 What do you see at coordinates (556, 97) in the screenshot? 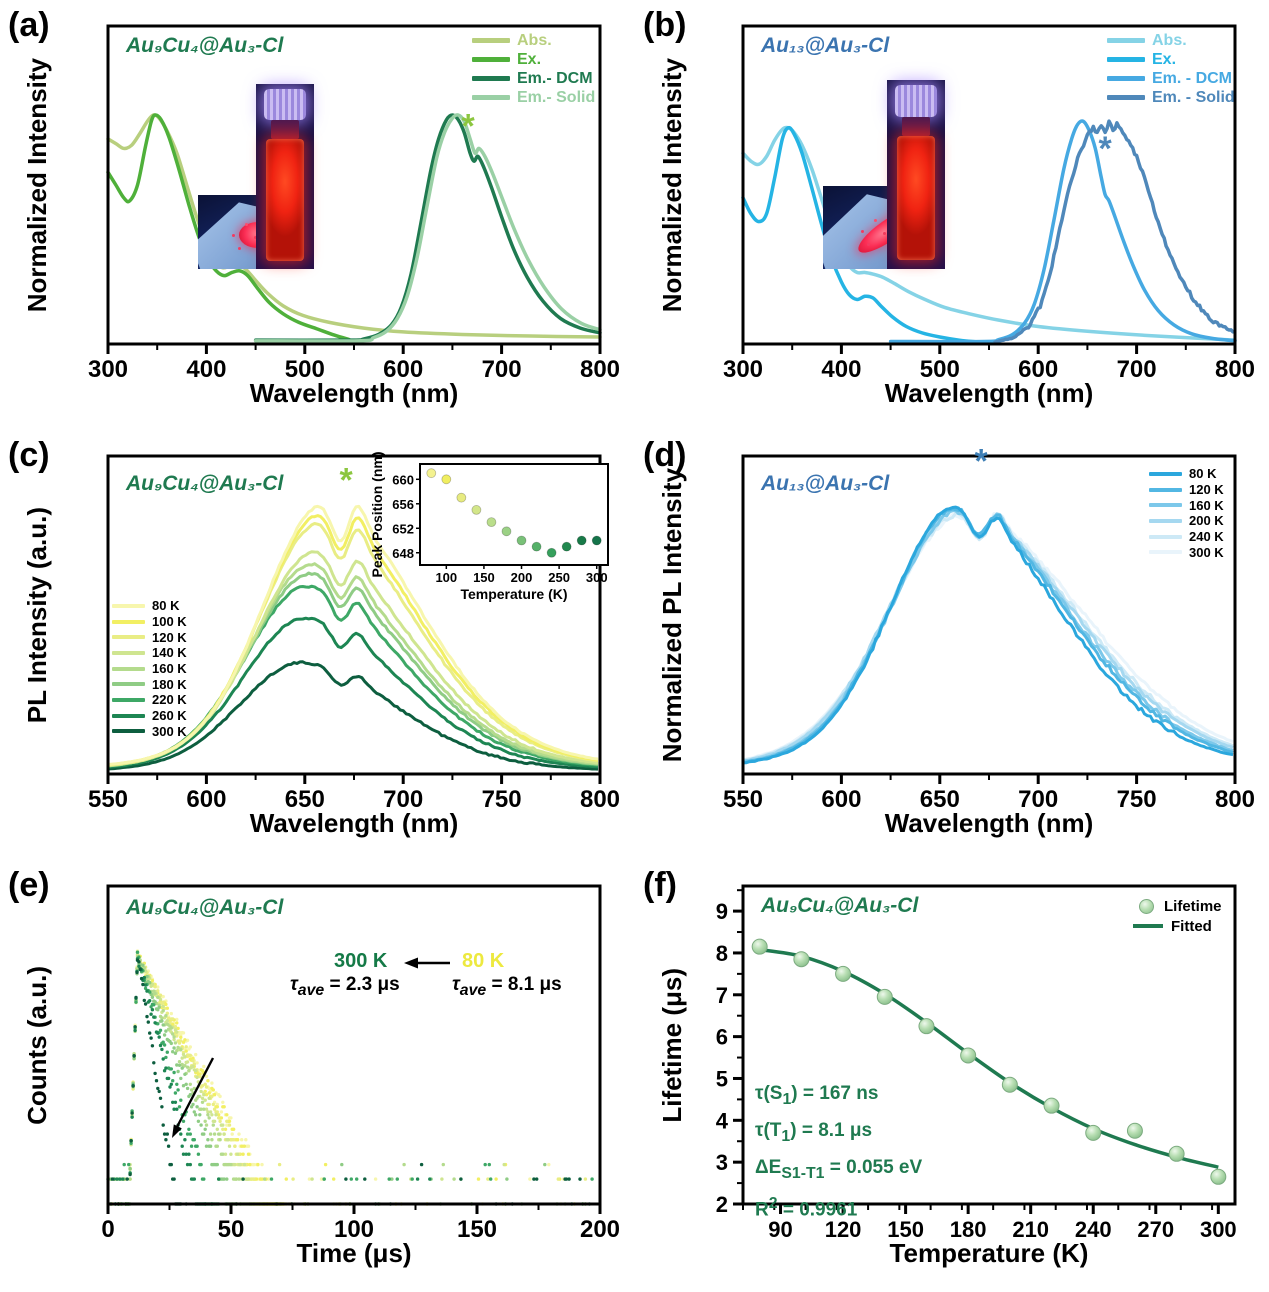
I see `legend-label: Em.- Solid` at bounding box center [556, 97].